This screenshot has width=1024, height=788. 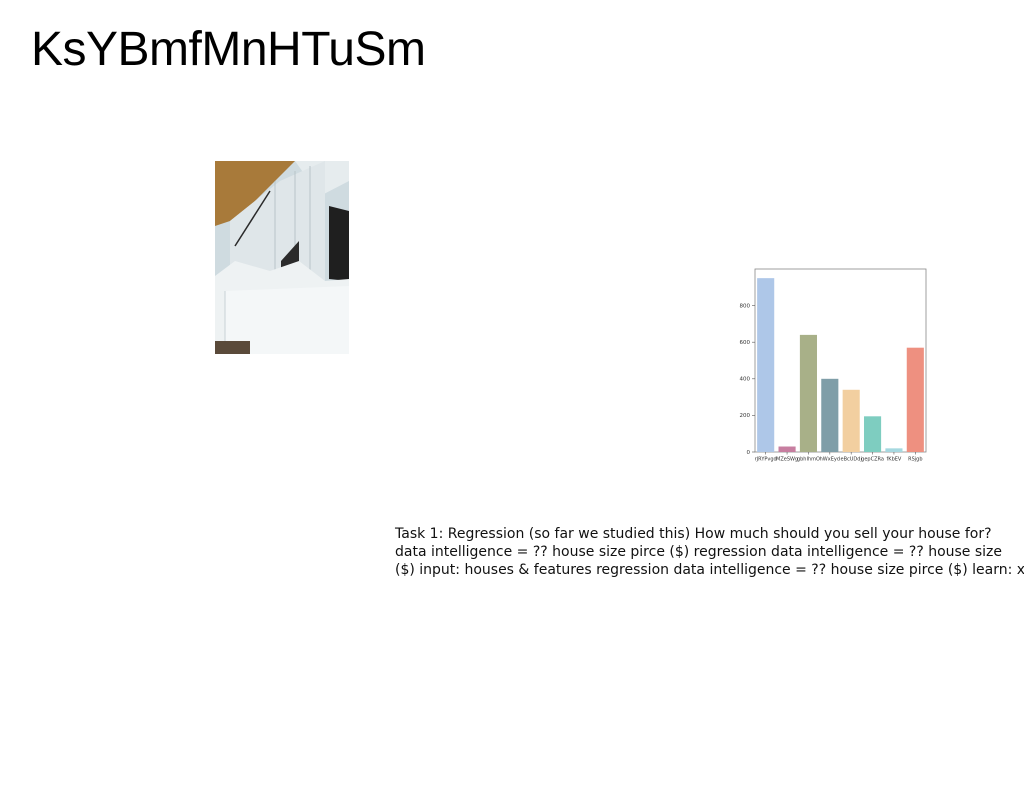 What do you see at coordinates (282, 257) in the screenshot?
I see `building-photo` at bounding box center [282, 257].